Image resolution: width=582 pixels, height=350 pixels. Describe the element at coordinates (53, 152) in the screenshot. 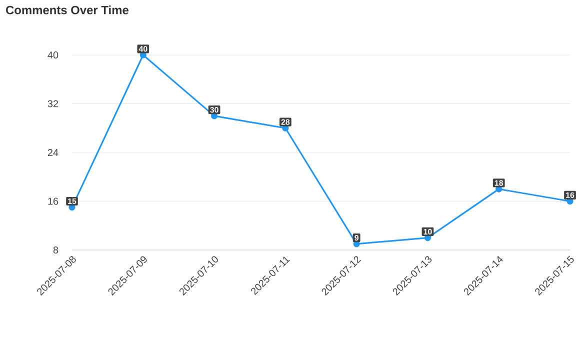

I see `y-tick-label: 24` at that location.